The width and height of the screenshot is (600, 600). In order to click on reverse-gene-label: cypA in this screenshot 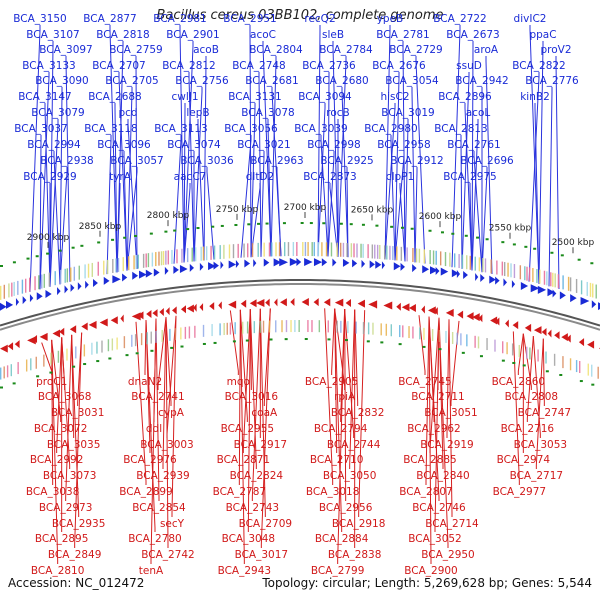, I will do `click(171, 413)`.